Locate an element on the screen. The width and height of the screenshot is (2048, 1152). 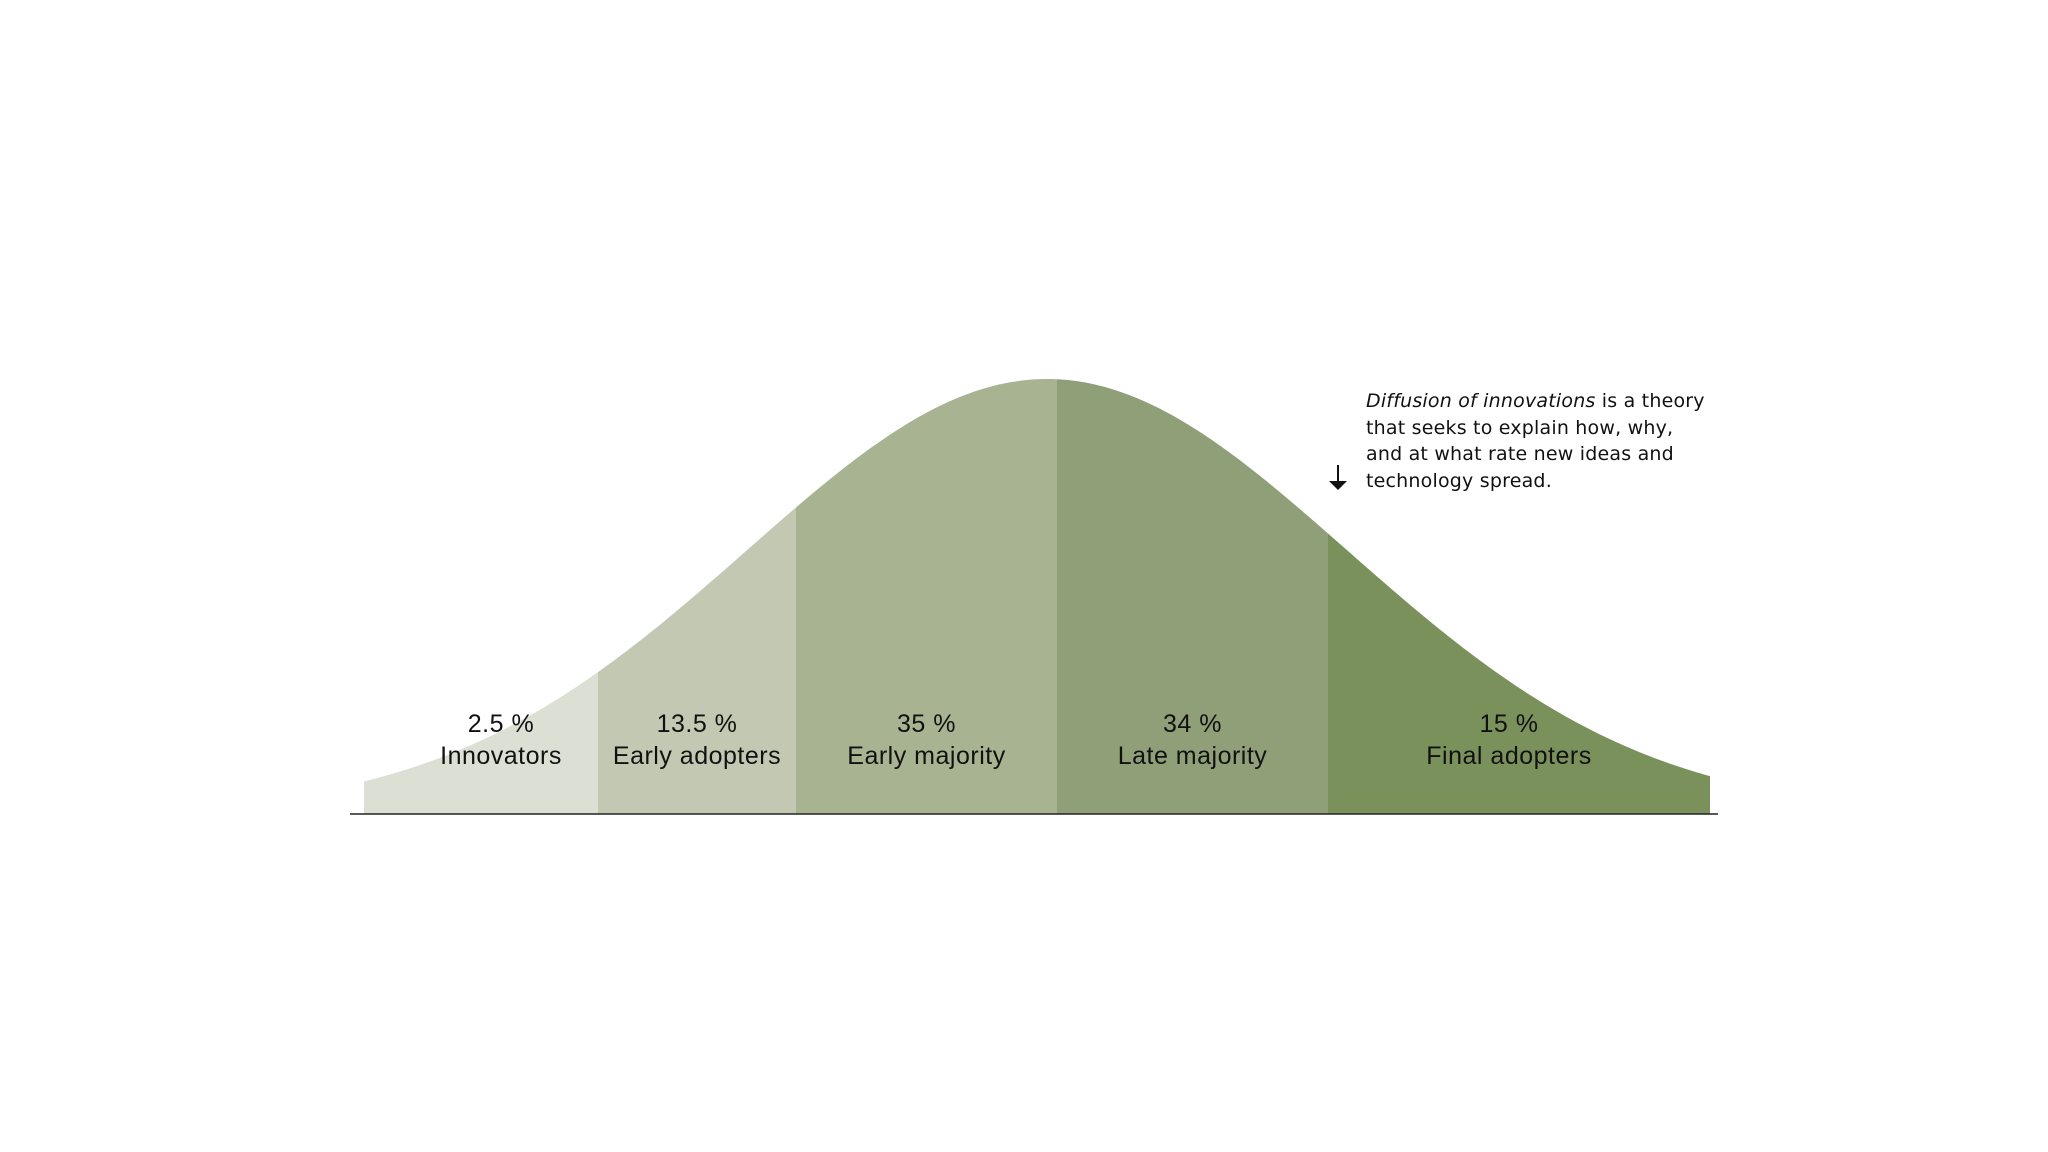
segment-percent-label: 35 % is located at coordinates (926, 724).